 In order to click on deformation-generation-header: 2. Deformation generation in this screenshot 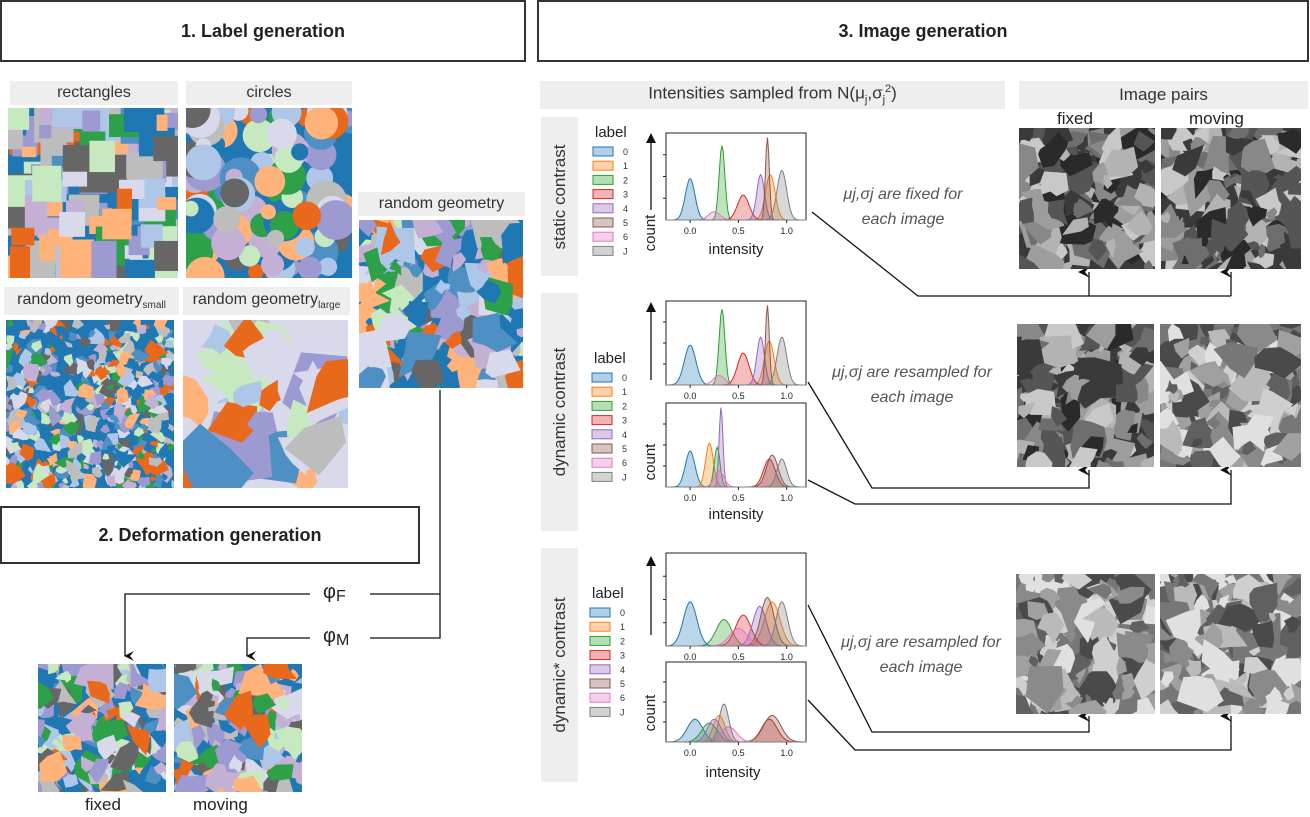, I will do `click(210, 535)`.